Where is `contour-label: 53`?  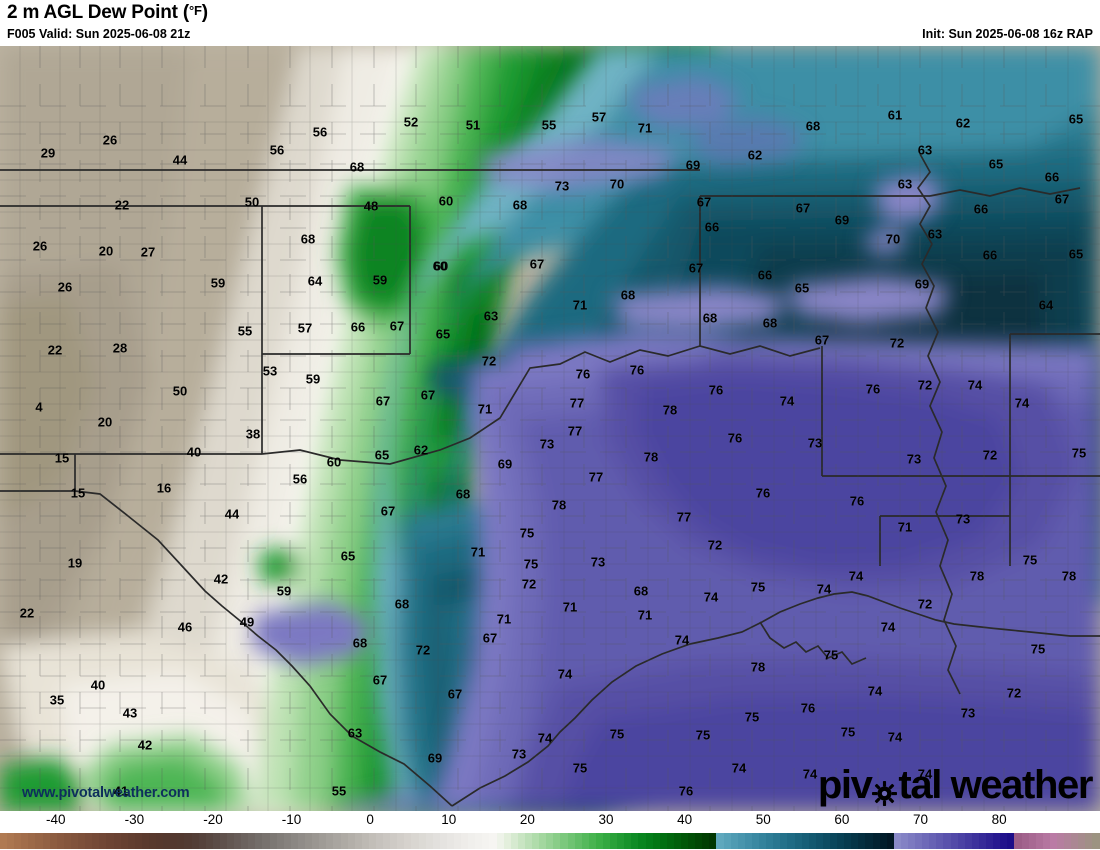 contour-label: 53 is located at coordinates (270, 371).